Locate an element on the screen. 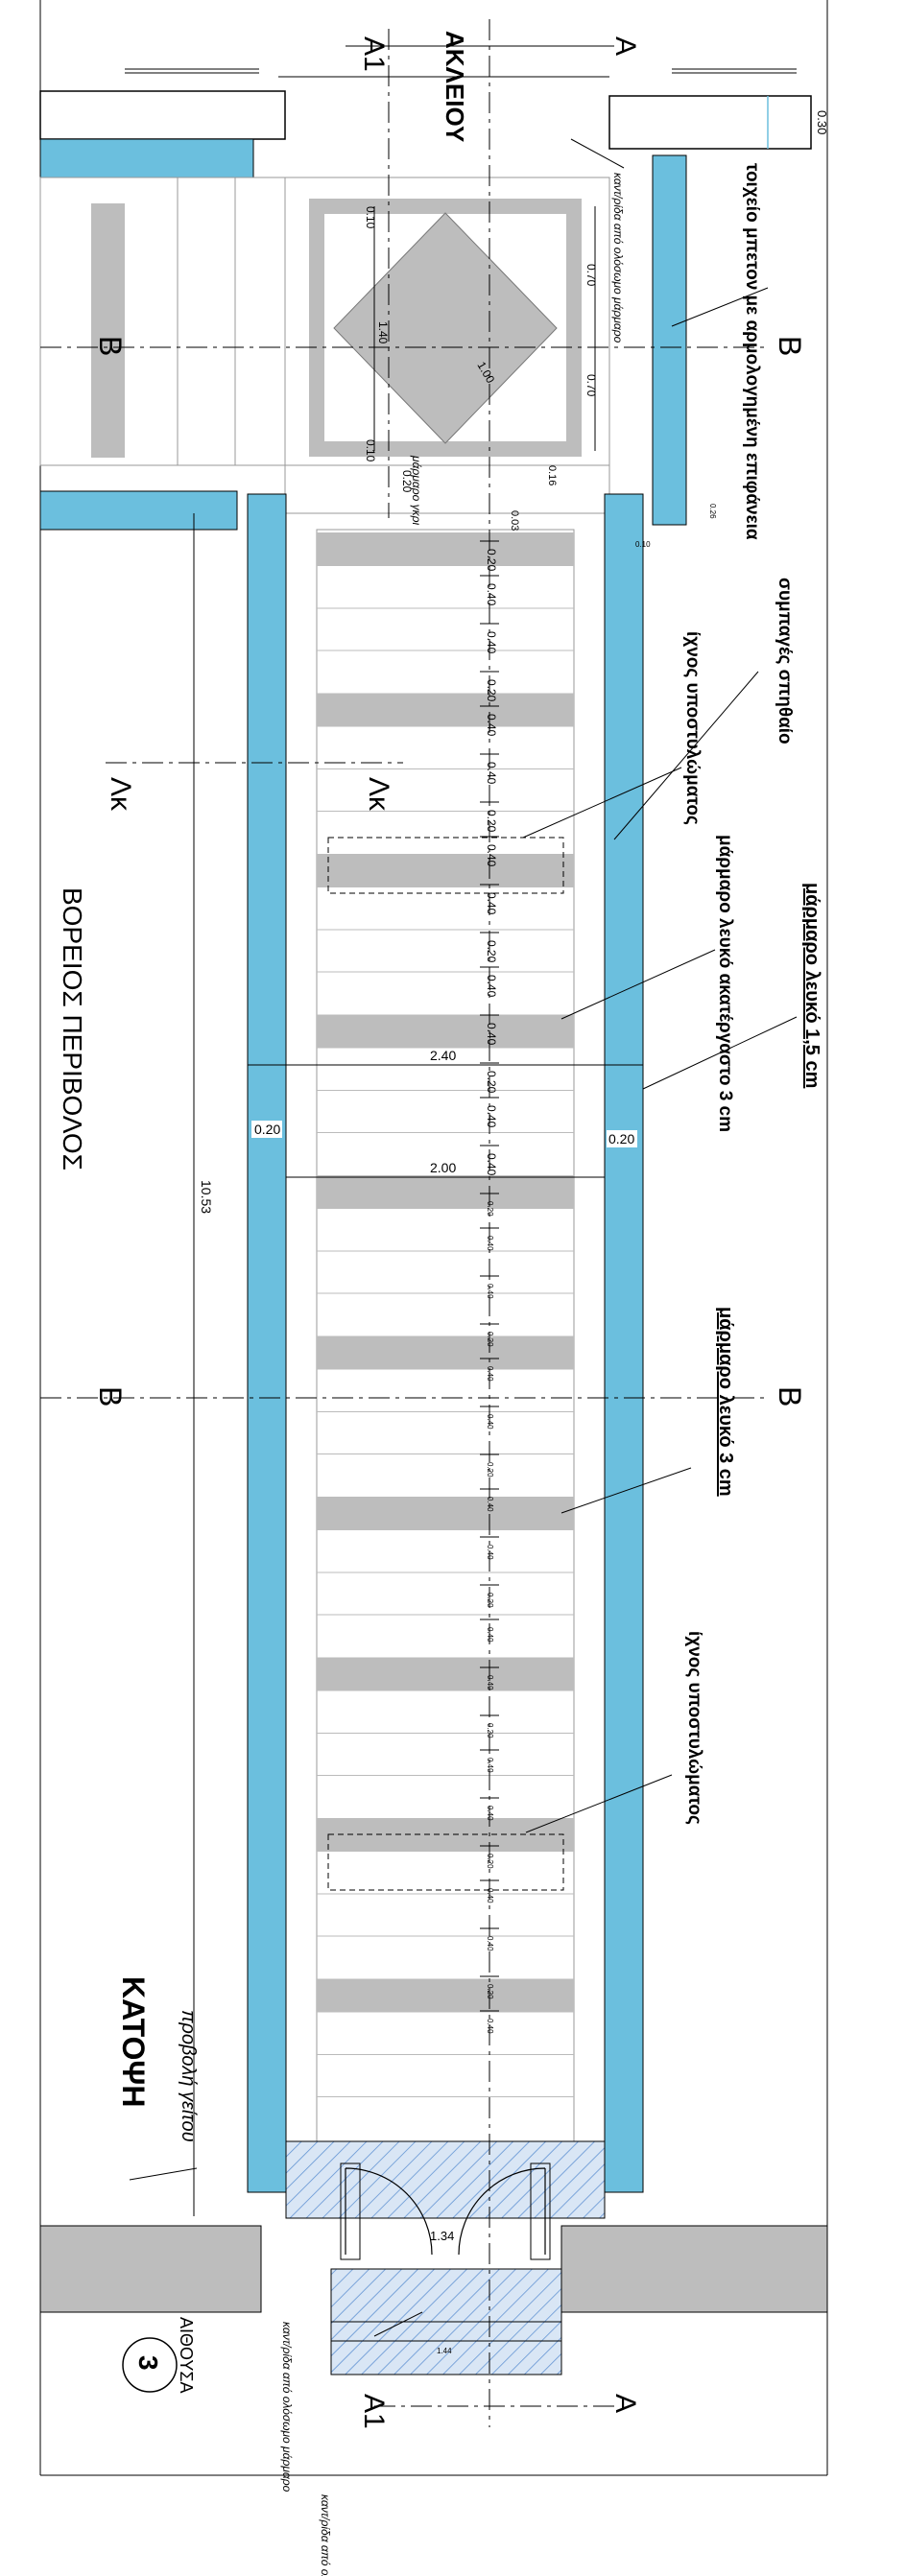 The height and width of the screenshot is (2576, 906). section-b-mid-right: B is located at coordinates (790, 1396).